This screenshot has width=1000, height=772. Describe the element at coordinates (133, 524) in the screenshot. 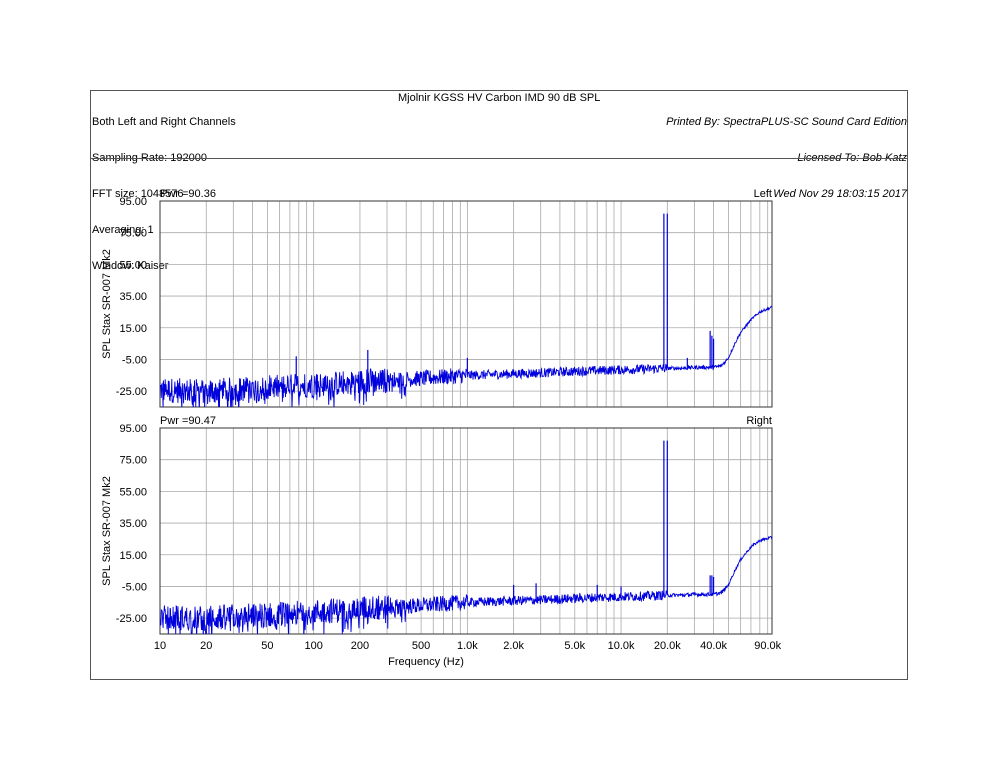

I see `panel-bottom-ytick-label: 35.00` at that location.